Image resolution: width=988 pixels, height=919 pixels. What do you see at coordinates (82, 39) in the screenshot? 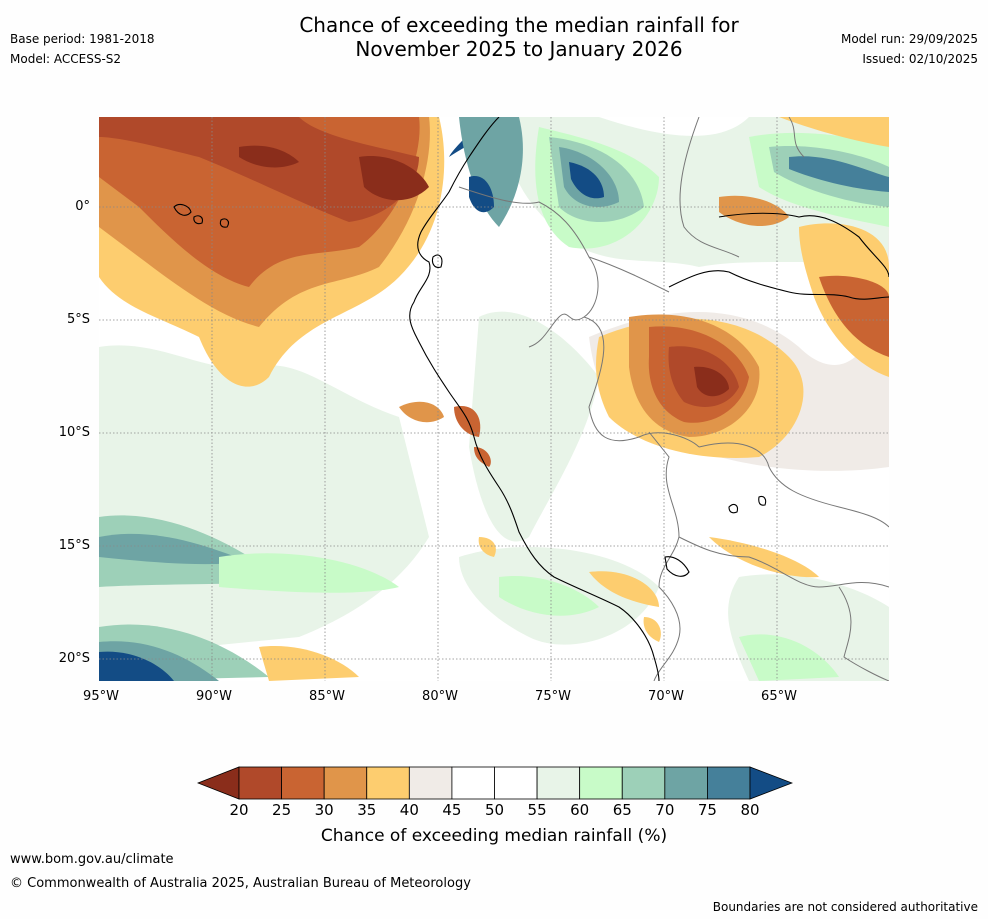
I see `base-period-text: Base period: 1981-2018` at bounding box center [82, 39].